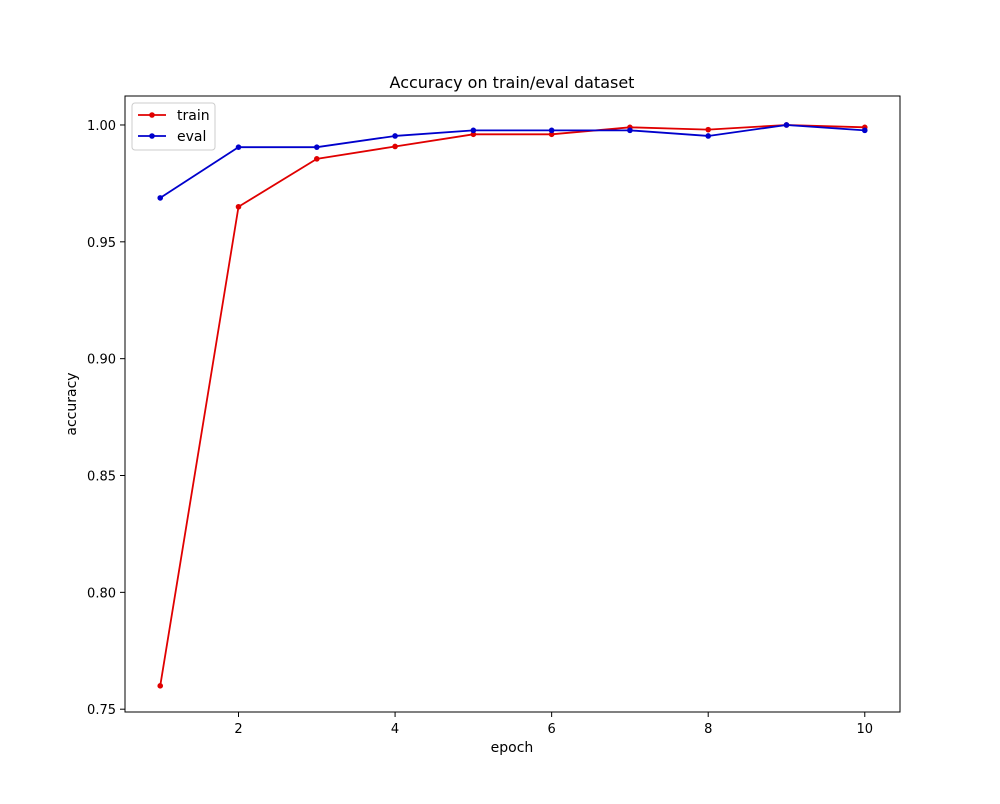 This screenshot has height=804, width=1000. What do you see at coordinates (395, 729) in the screenshot?
I see `x-tick-label: 4` at bounding box center [395, 729].